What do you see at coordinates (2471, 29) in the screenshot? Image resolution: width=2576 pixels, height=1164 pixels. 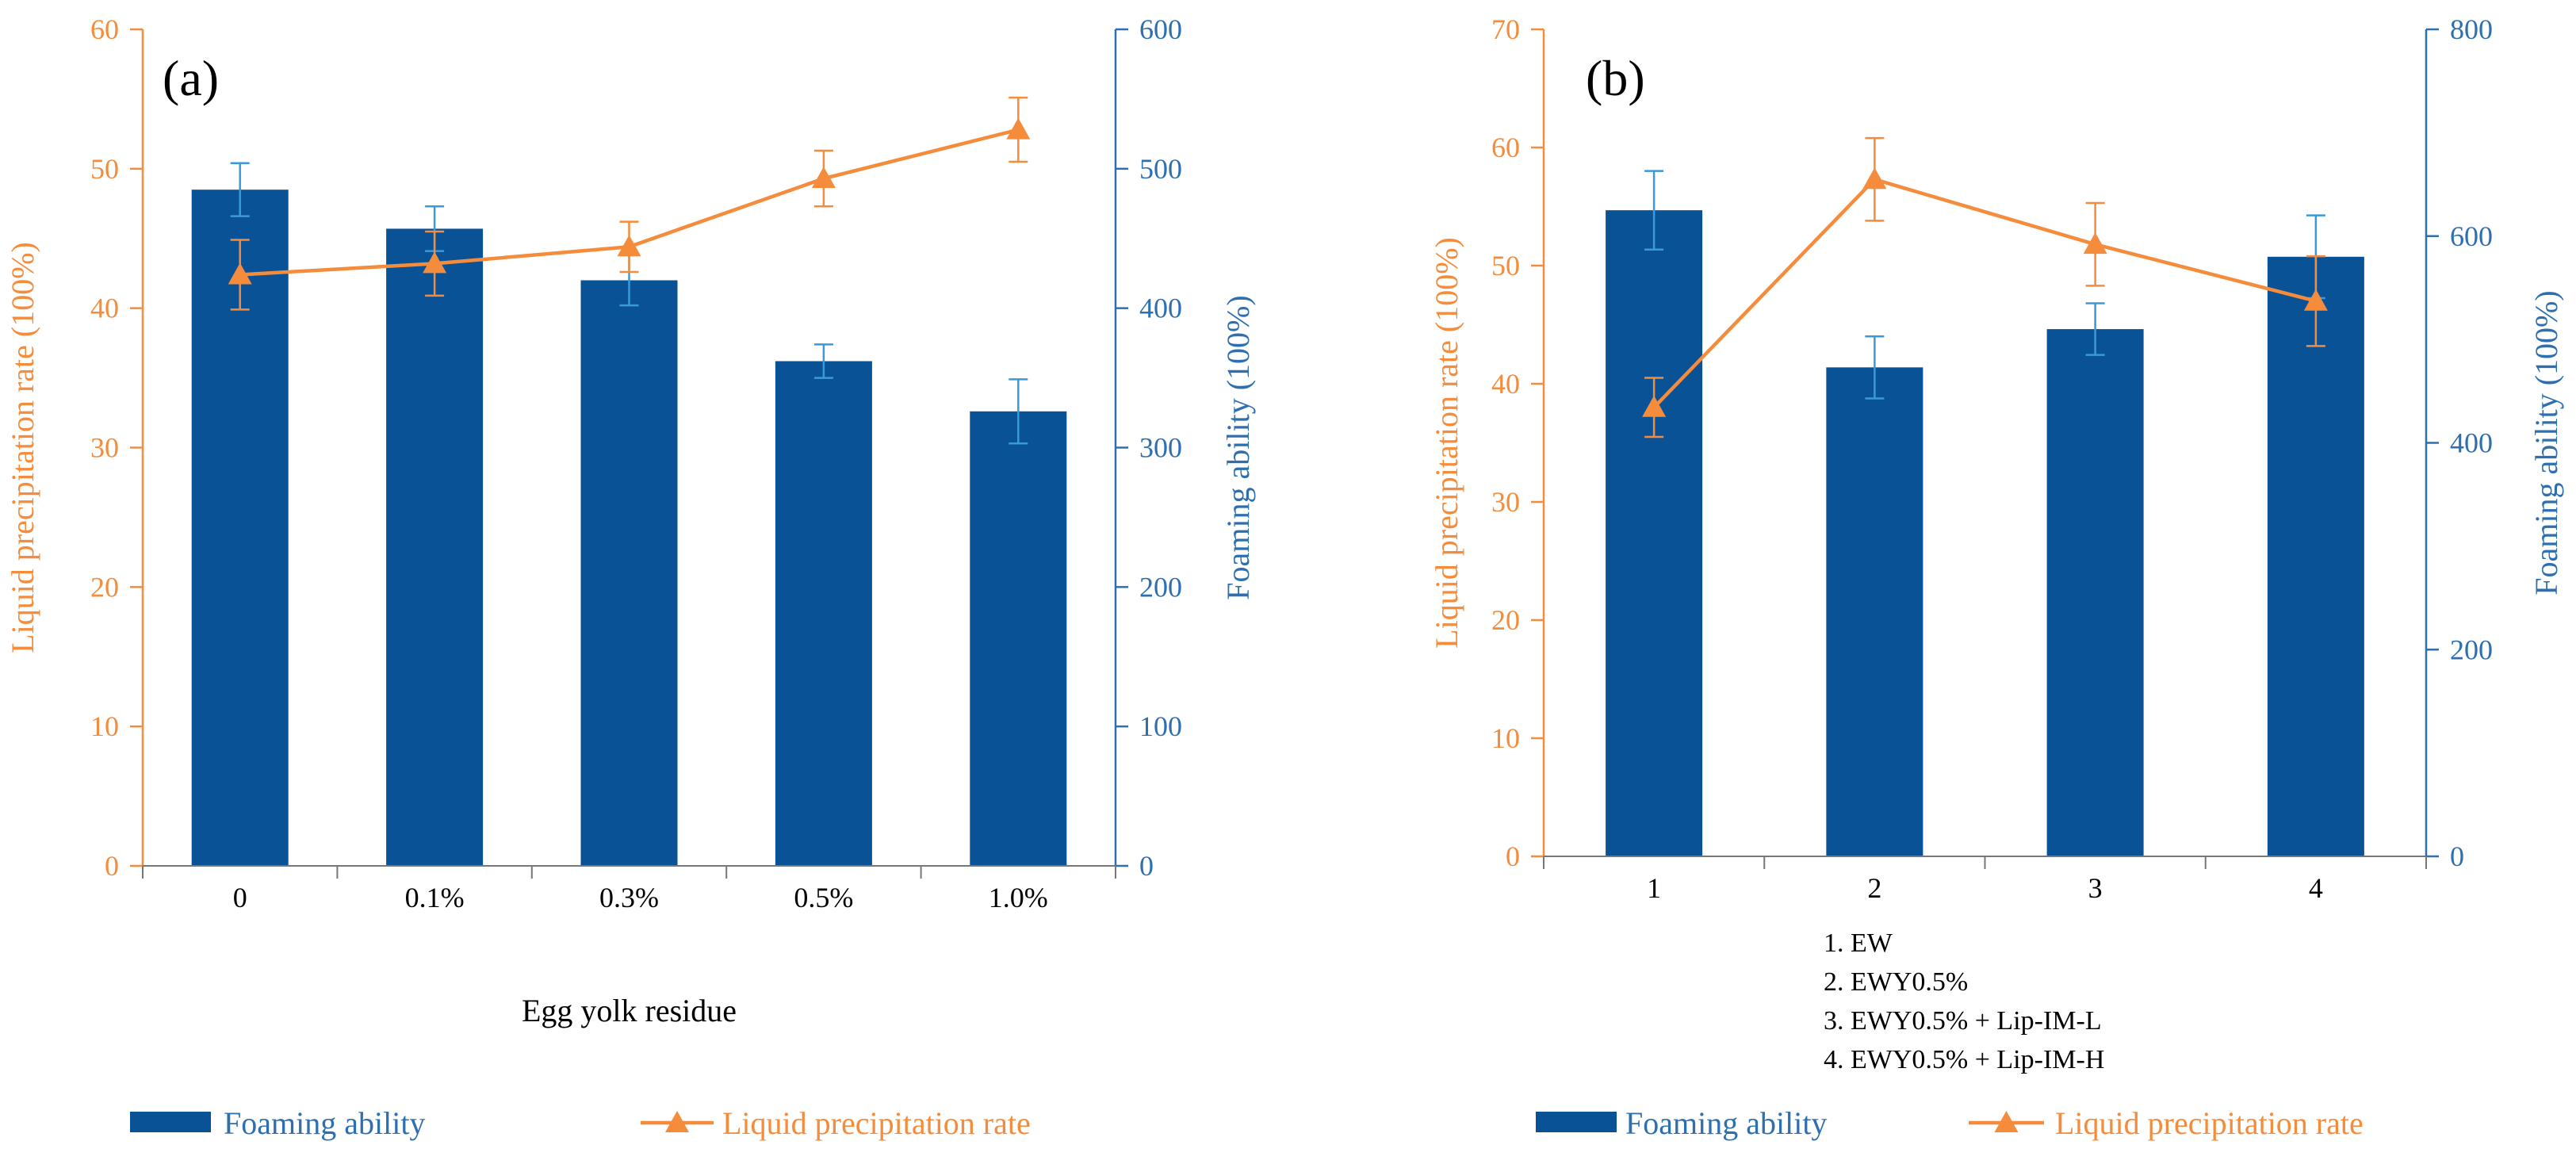 I see `right-y-tick-label: 800` at bounding box center [2471, 29].